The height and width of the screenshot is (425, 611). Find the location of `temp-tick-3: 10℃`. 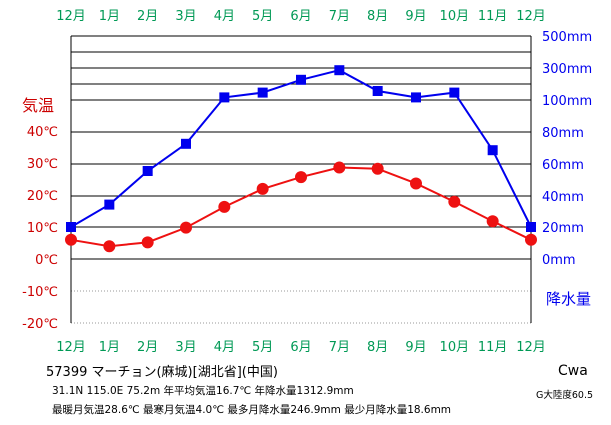

temp-tick-3: 10℃ is located at coordinates (42, 228).